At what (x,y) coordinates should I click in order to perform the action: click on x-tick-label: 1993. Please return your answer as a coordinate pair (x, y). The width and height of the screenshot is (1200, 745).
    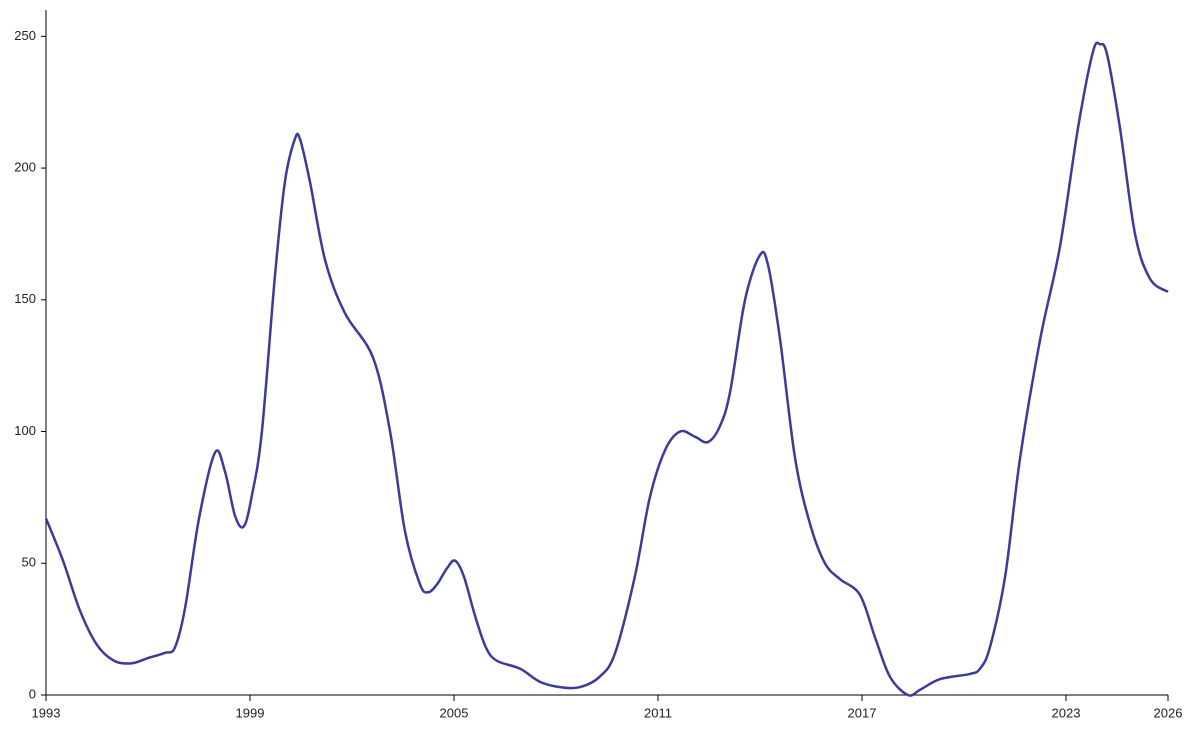
    Looking at the image, I should click on (46, 712).